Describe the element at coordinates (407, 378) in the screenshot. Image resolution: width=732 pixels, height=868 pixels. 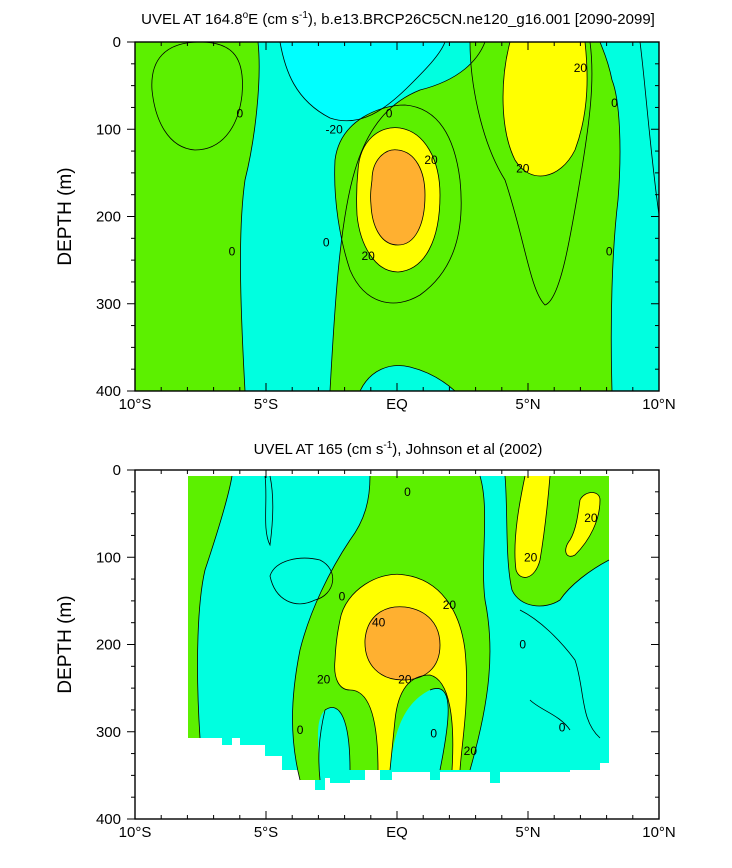
I see `top-fill-deep-bump` at that location.